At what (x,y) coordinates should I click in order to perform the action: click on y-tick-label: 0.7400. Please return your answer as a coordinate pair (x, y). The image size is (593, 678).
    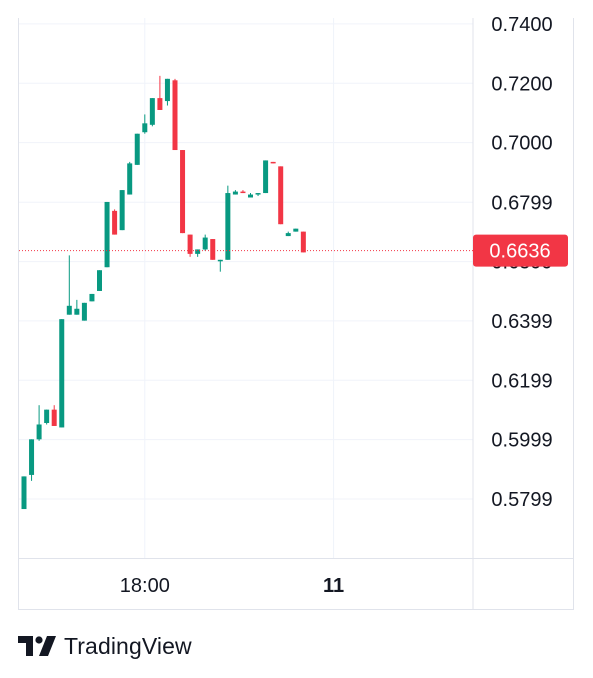
    Looking at the image, I should click on (521, 25).